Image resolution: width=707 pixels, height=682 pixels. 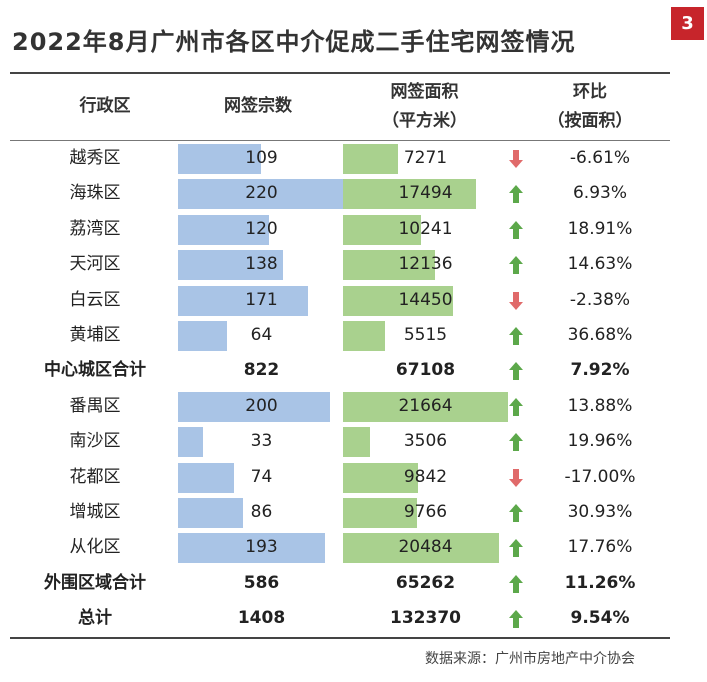 I want to click on area-cell: 9842, so click(x=425, y=476).